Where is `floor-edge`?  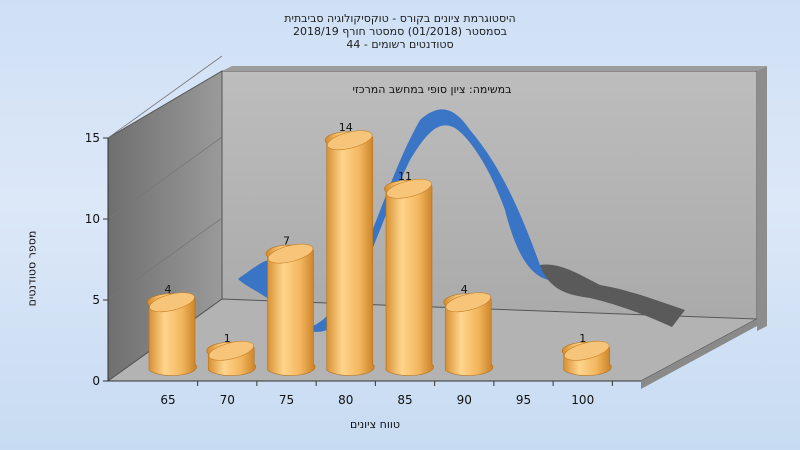
floor-edge is located at coordinates (699, 354).